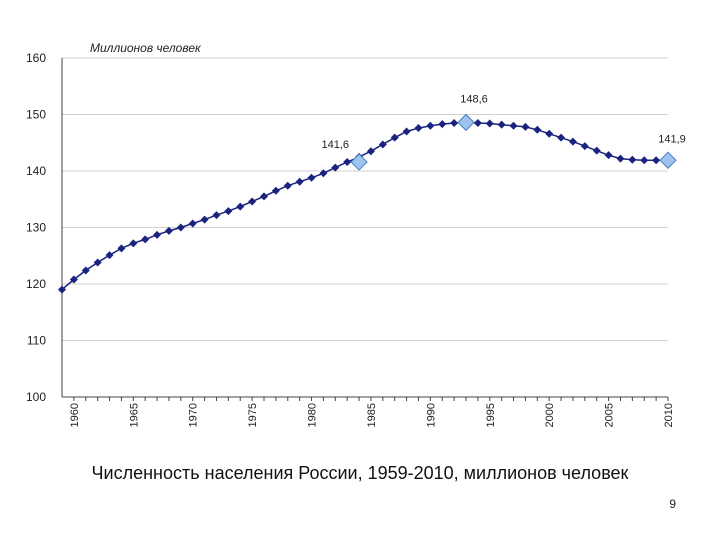  Describe the element at coordinates (36, 397) in the screenshot. I see `y-tick-label: 100` at that location.